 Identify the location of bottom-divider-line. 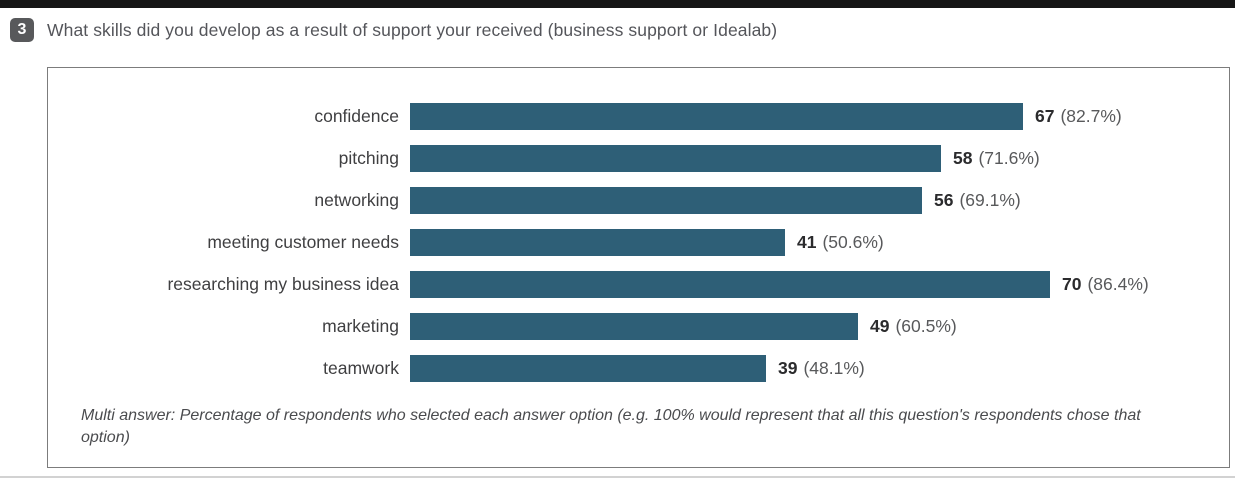
(617, 477).